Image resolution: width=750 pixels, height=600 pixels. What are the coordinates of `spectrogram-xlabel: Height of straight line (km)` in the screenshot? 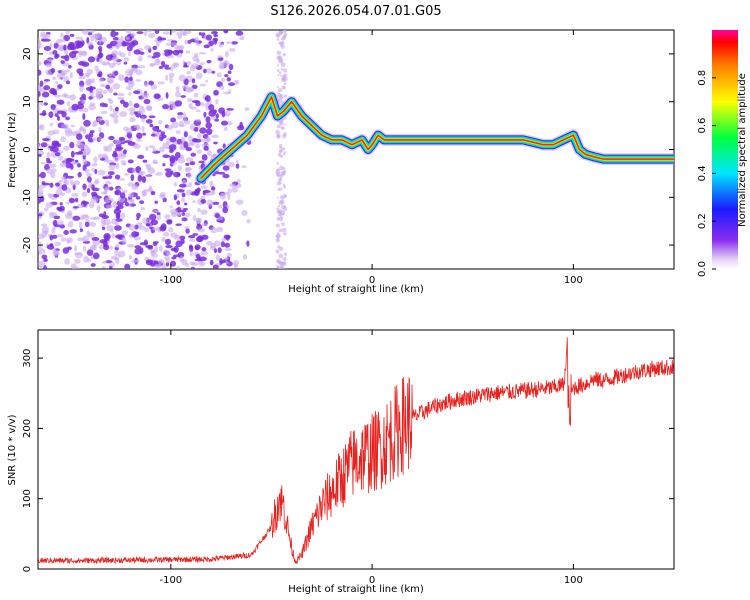 It's located at (356, 289).